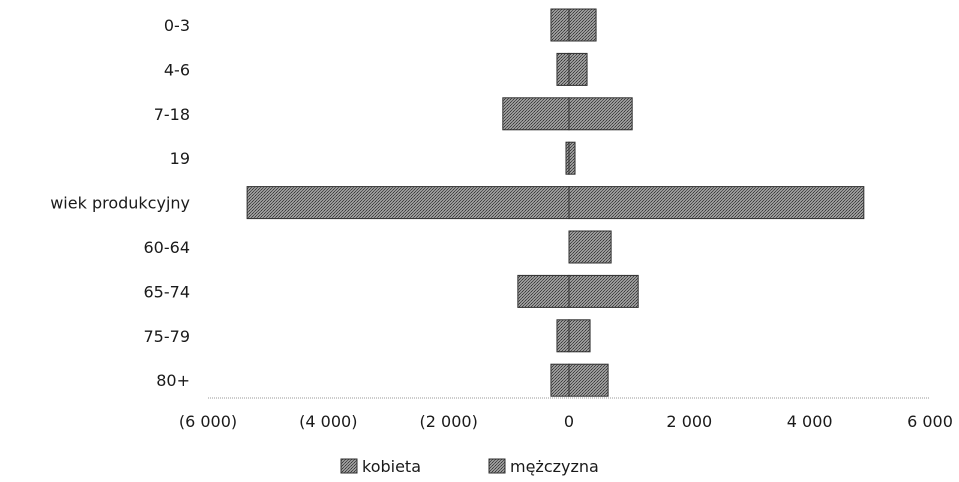 The width and height of the screenshot is (959, 482). Describe the element at coordinates (177, 69) in the screenshot. I see `category-label: 4-6` at that location.